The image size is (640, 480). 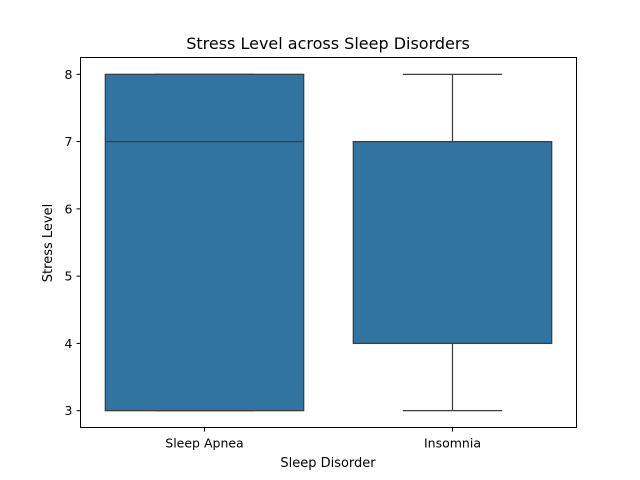 I want to click on x-axis-ticks: Sleep Apnea Insomnia, so click(x=323, y=439).